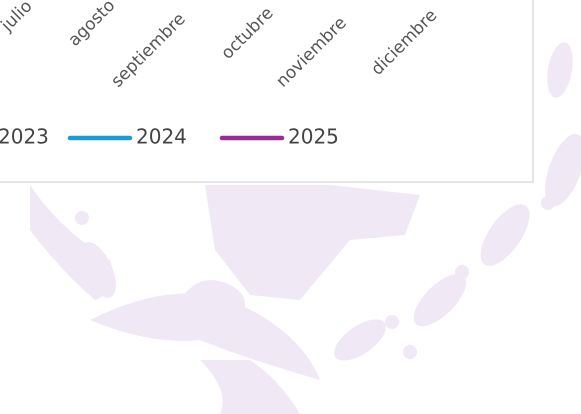 The width and height of the screenshot is (581, 414). I want to click on ribbon-left, so click(205, 336).